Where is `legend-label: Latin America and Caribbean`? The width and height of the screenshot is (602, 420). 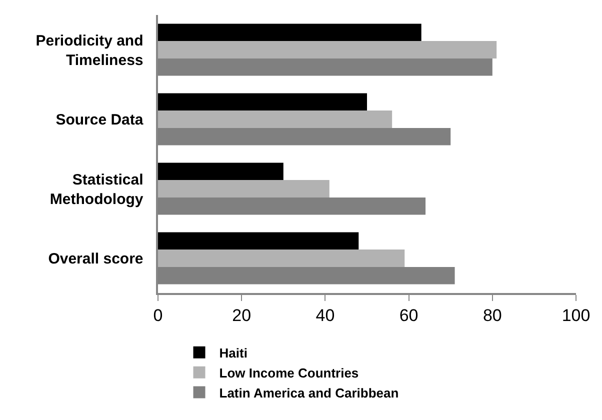
legend-label: Latin America and Caribbean is located at coordinates (309, 392).